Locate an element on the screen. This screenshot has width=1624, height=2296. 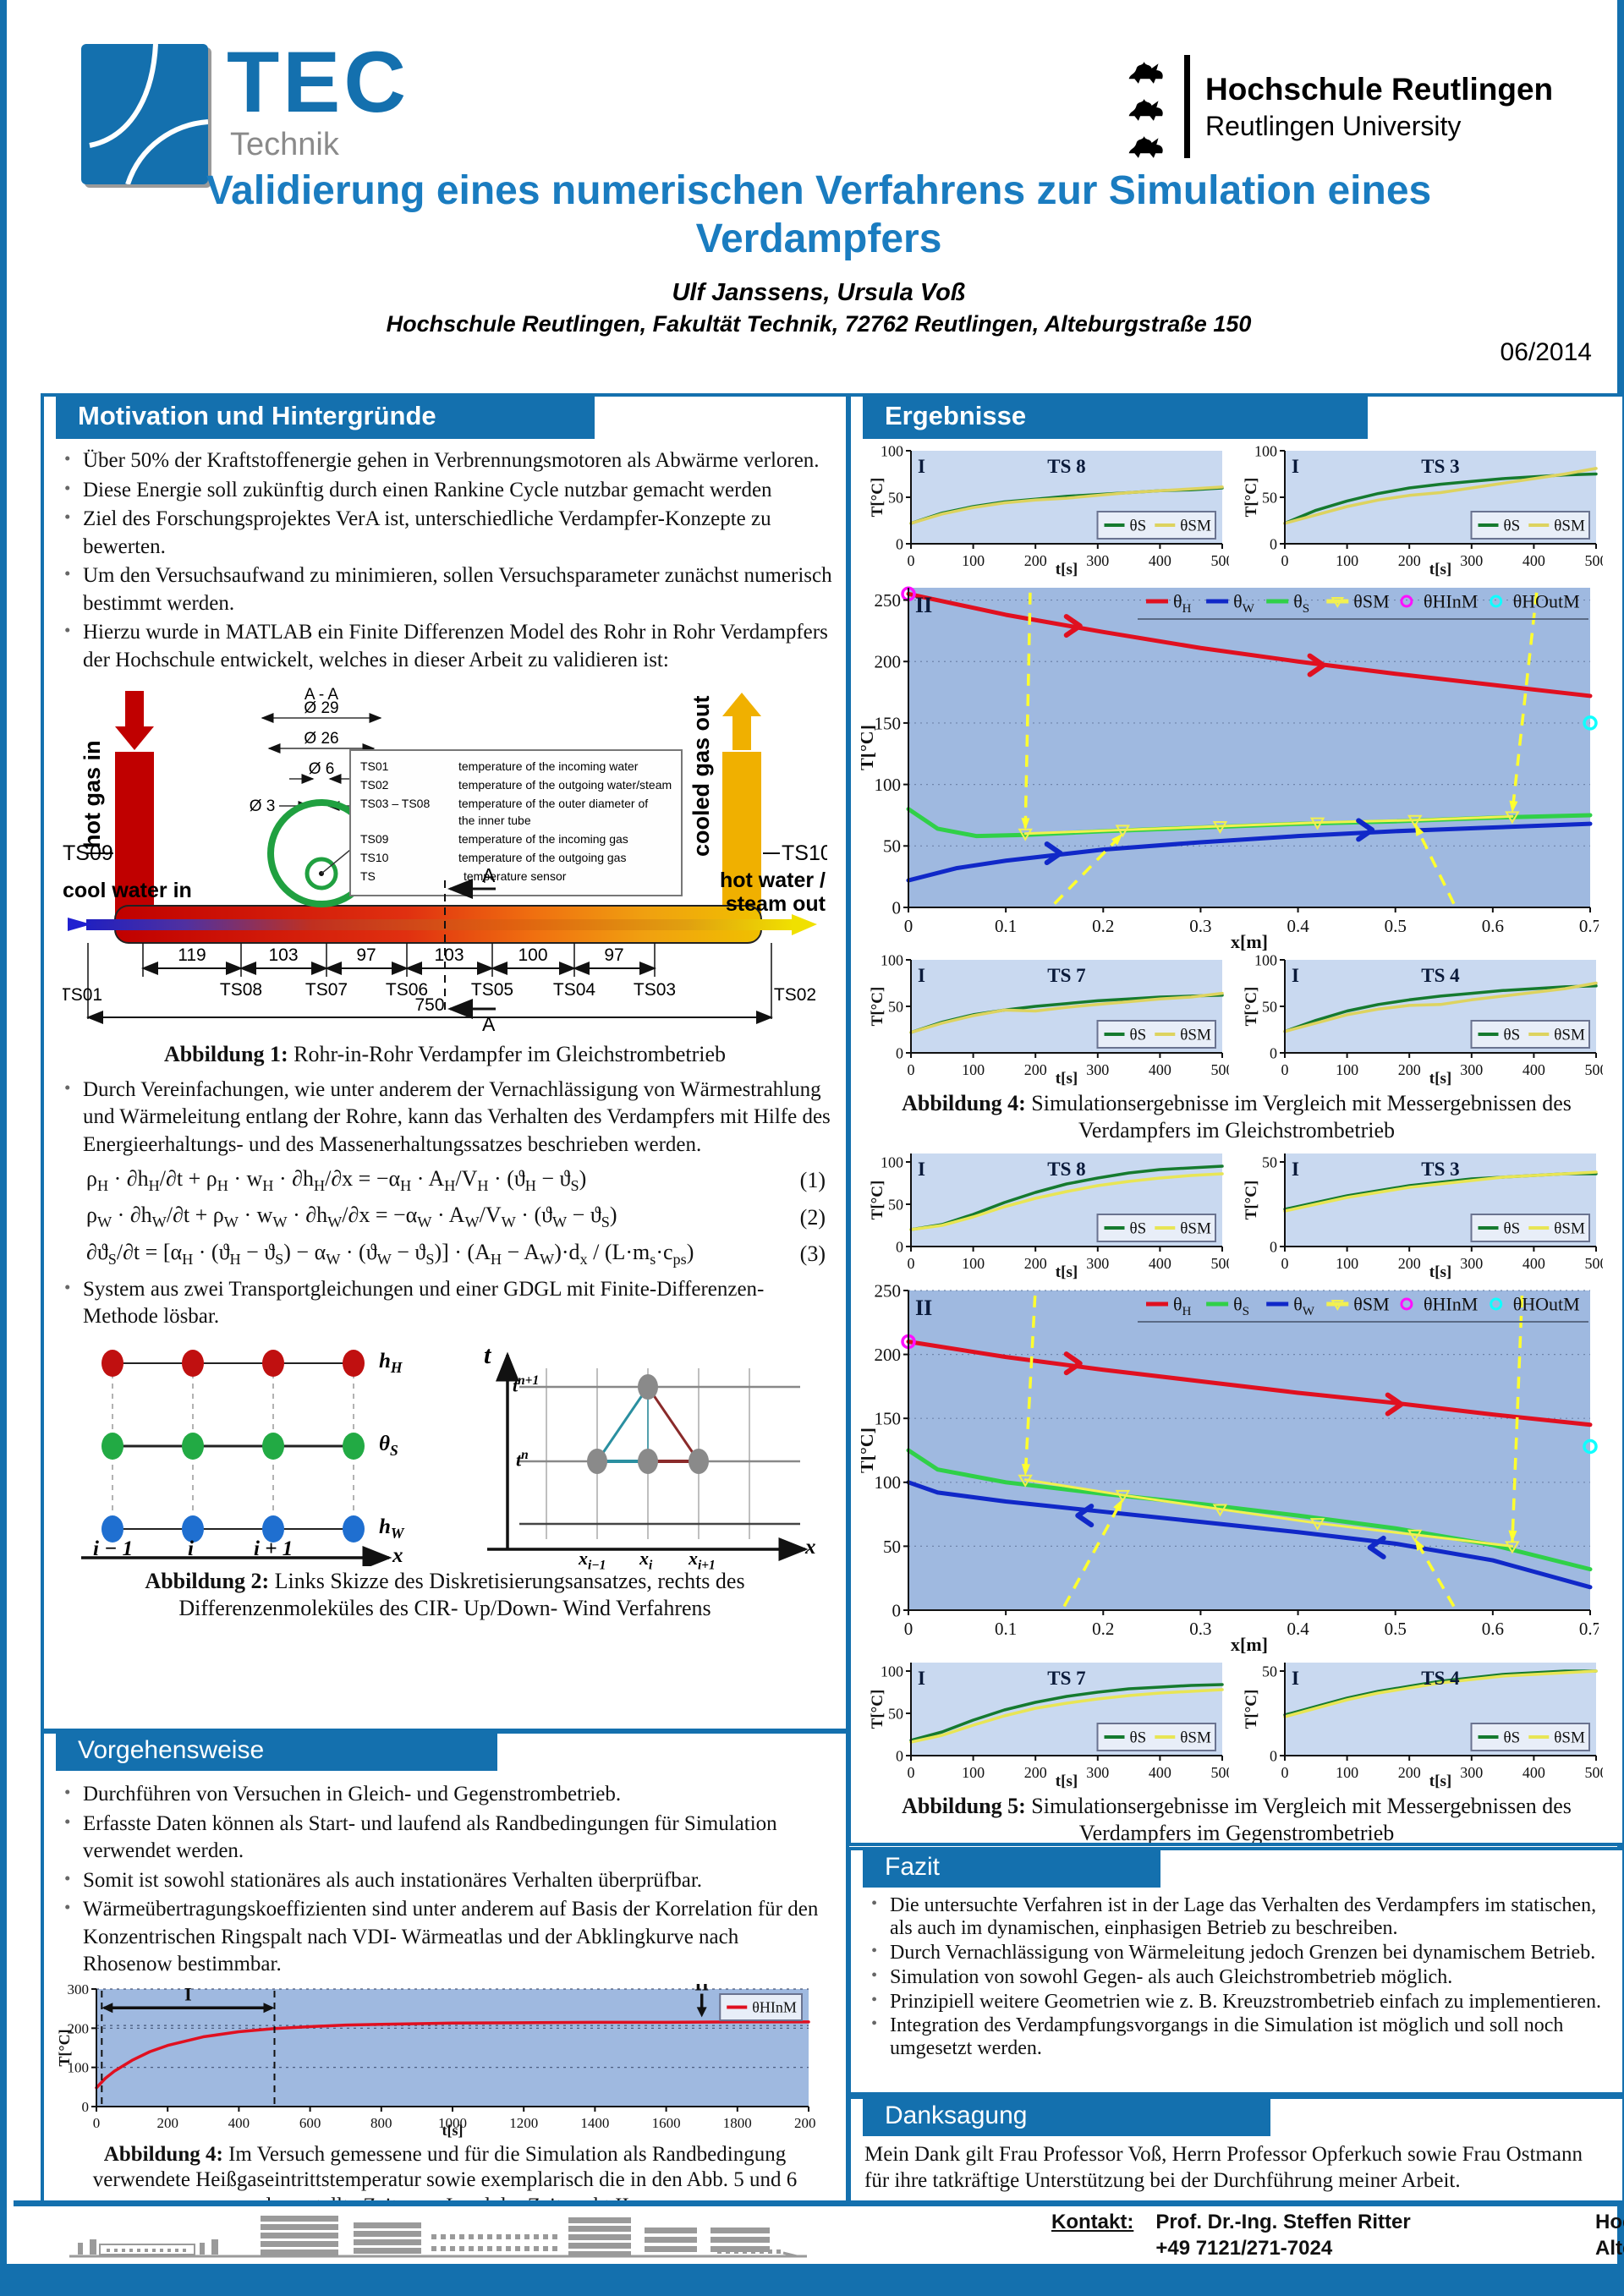
svg-text: TS 4 is located at coordinates (1441, 975).